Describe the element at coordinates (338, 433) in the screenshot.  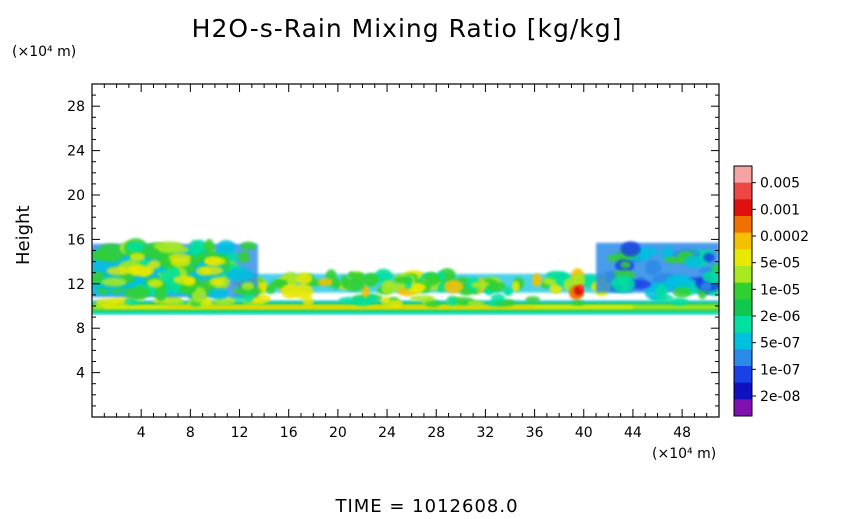
I see `x-tick-label: 20` at that location.